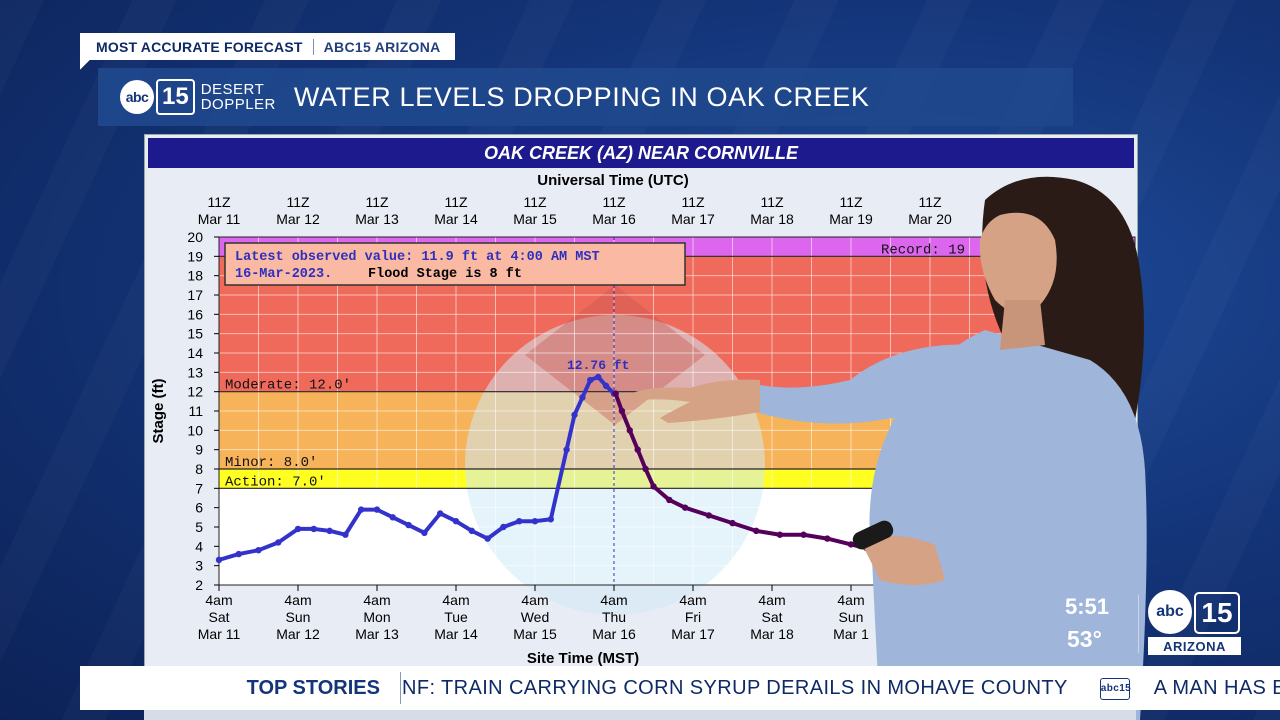 This screenshot has height=720, width=1280. Describe the element at coordinates (199, 566) in the screenshot. I see `y-tick-label: 3` at that location.